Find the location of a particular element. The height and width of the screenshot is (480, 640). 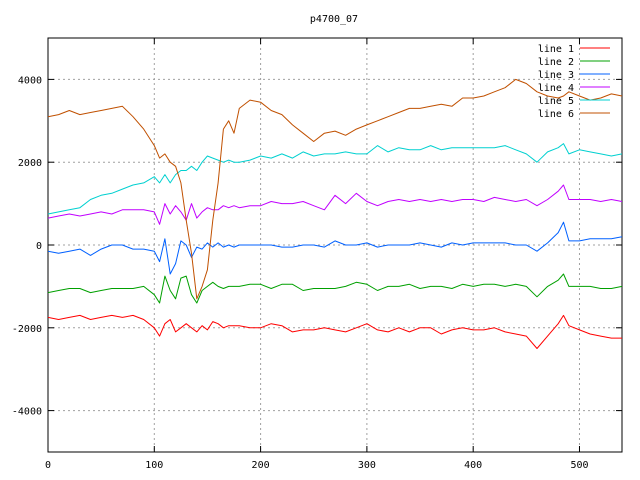

legend-label-3: line 3 is located at coordinates (556, 75).